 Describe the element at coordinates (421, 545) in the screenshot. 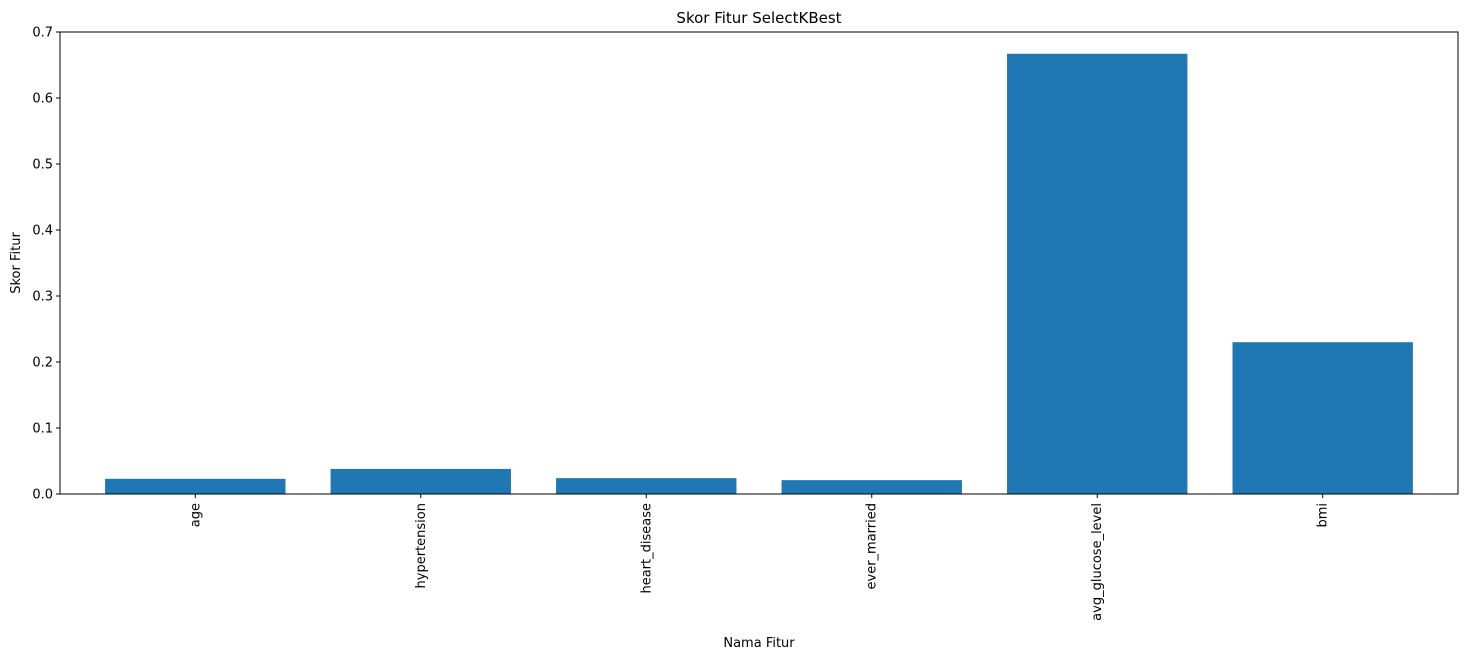

I see `x-tick-label-hypertension: hypertension` at that location.